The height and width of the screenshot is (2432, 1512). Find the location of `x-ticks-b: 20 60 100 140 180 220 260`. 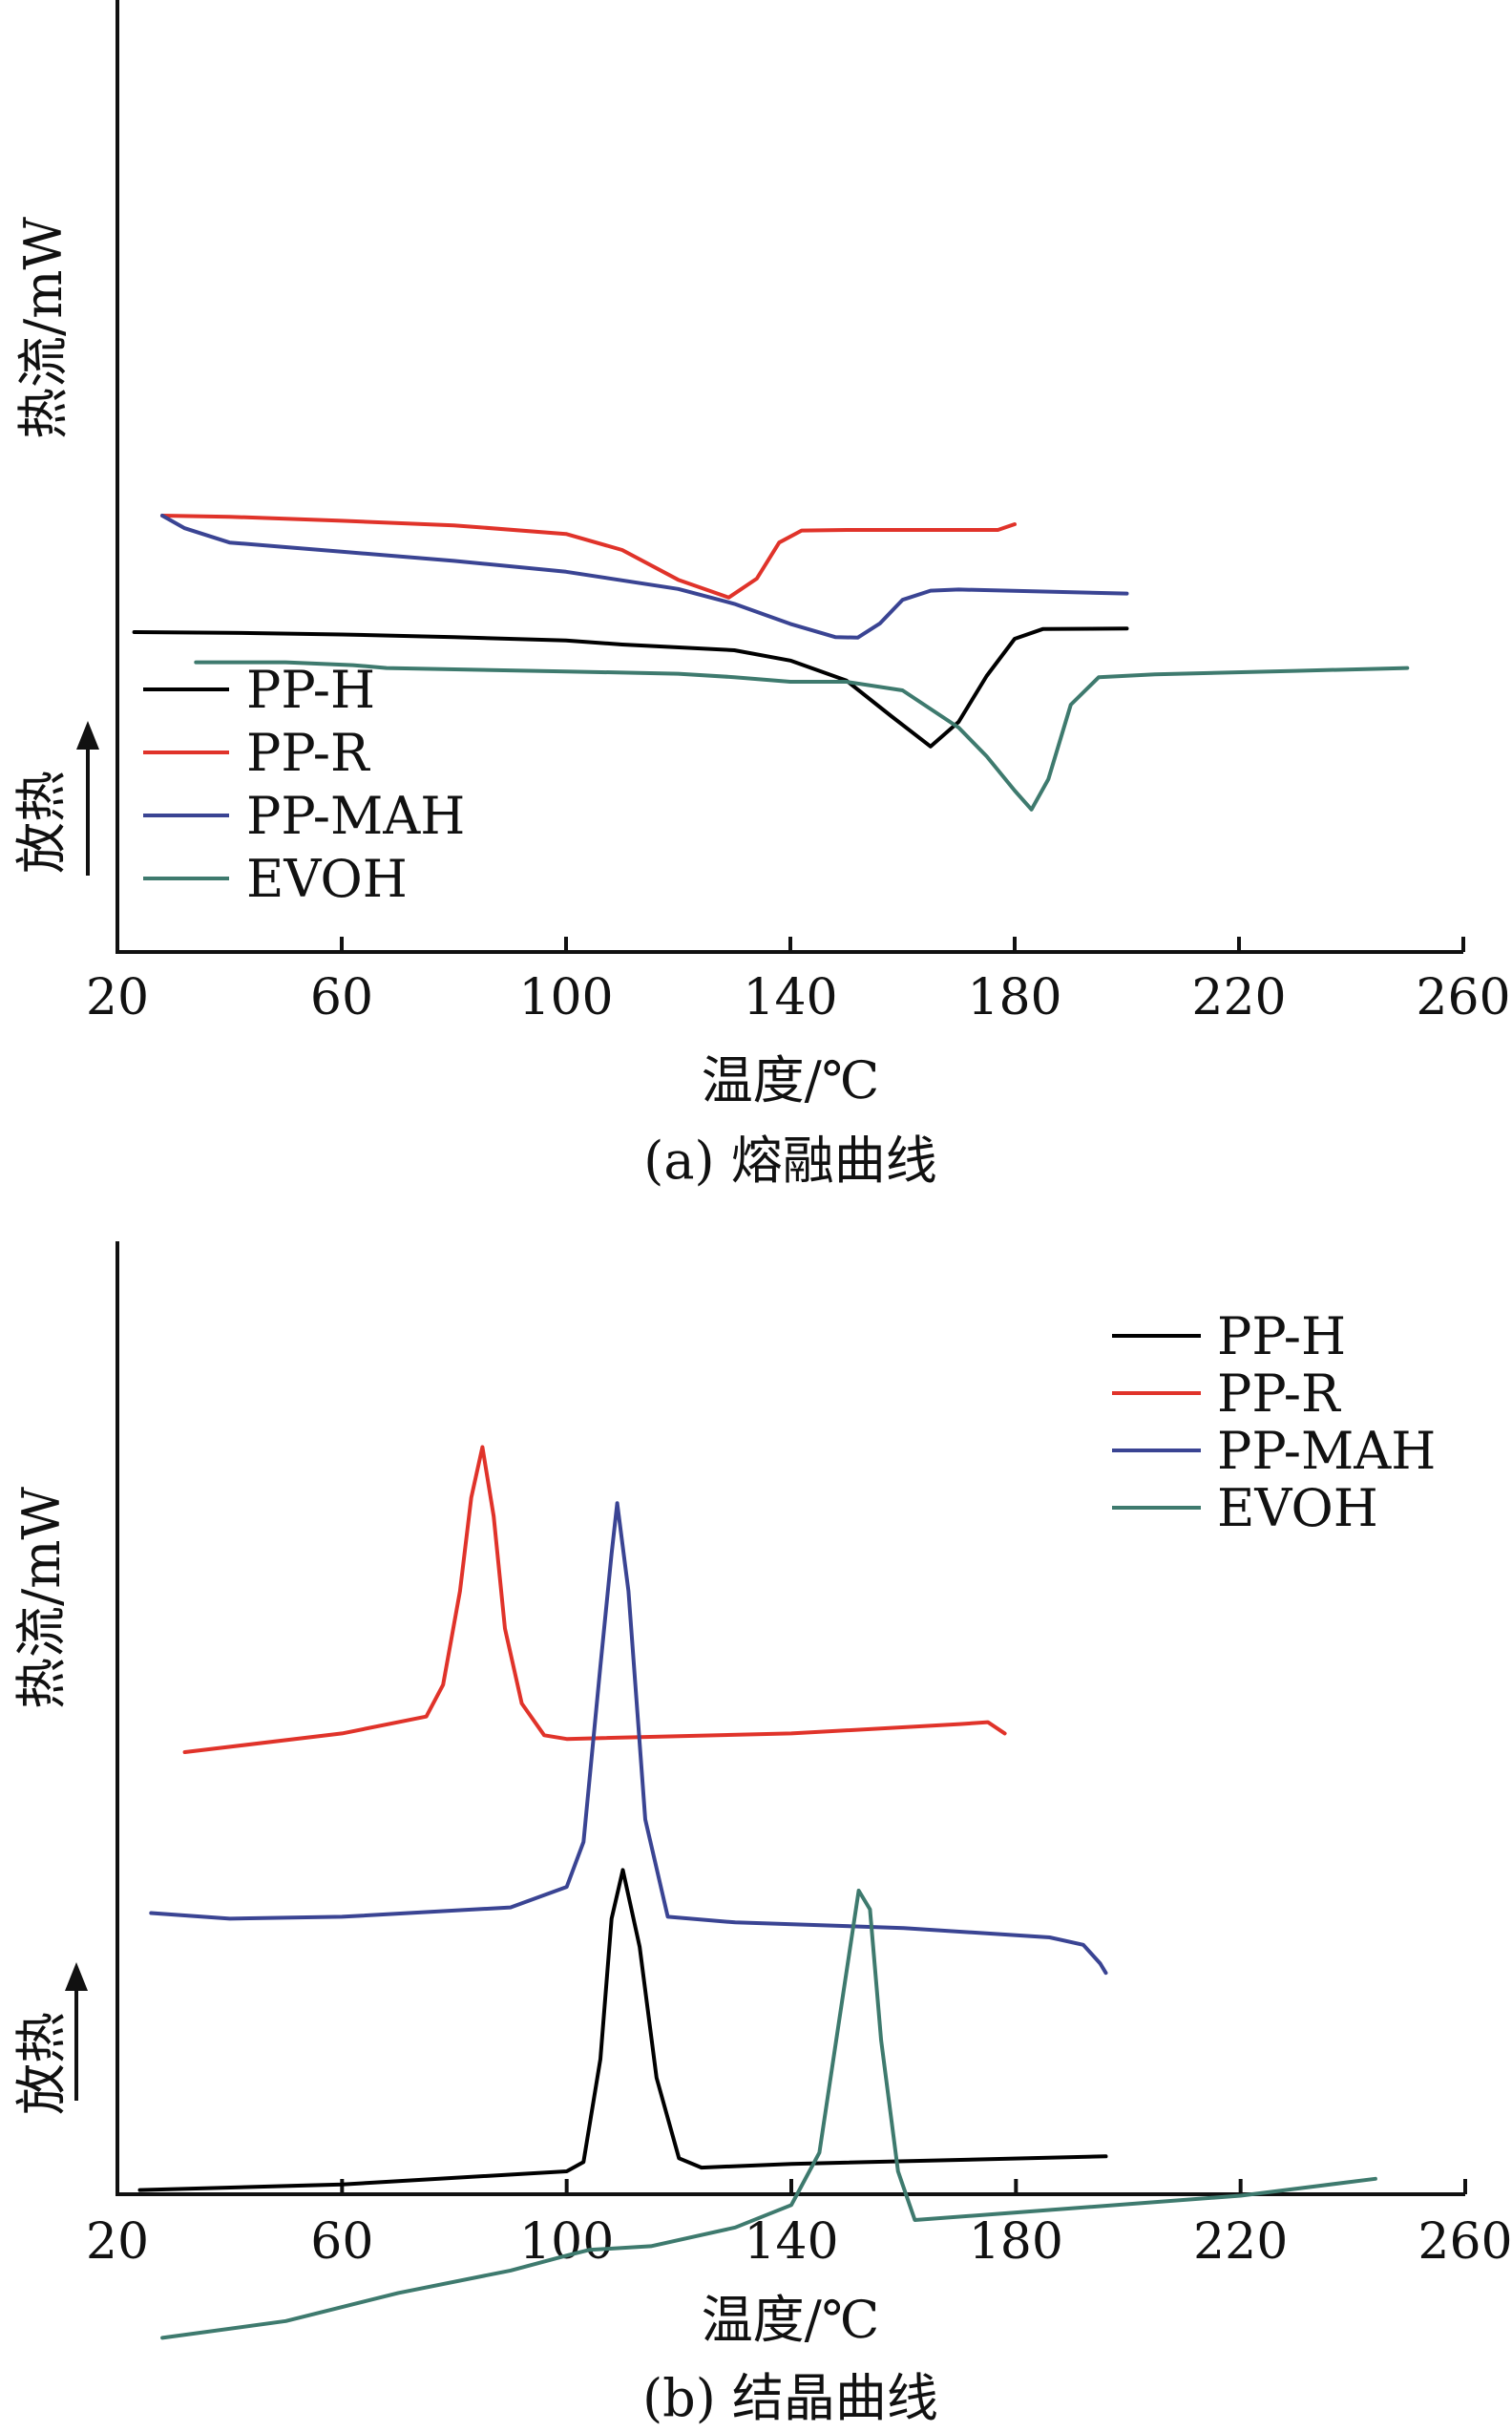

x-ticks-b: 20 60 100 140 180 220 260 is located at coordinates (799, 2225).